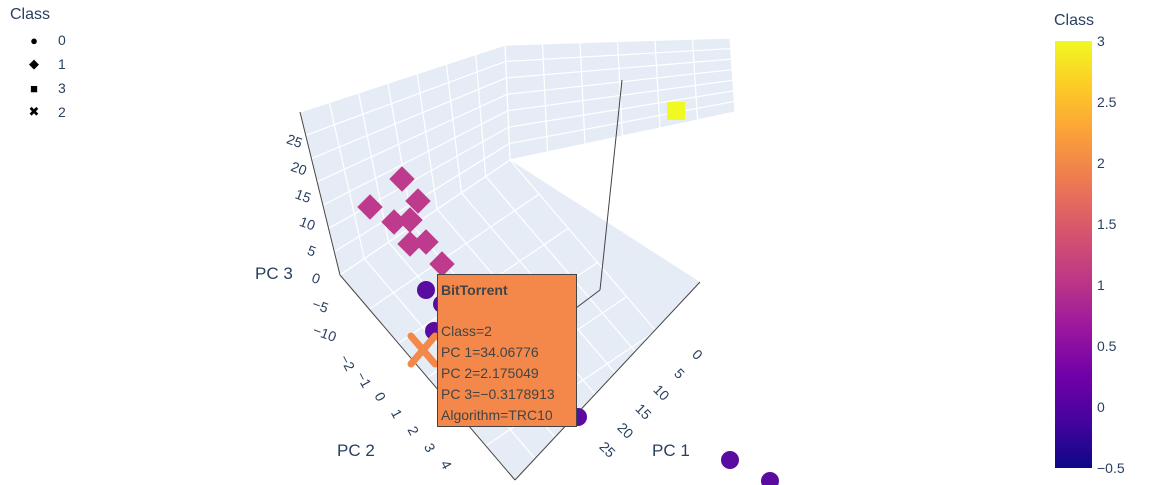  Describe the element at coordinates (661, 392) in the screenshot. I see `x-tick-label: 10` at that location.